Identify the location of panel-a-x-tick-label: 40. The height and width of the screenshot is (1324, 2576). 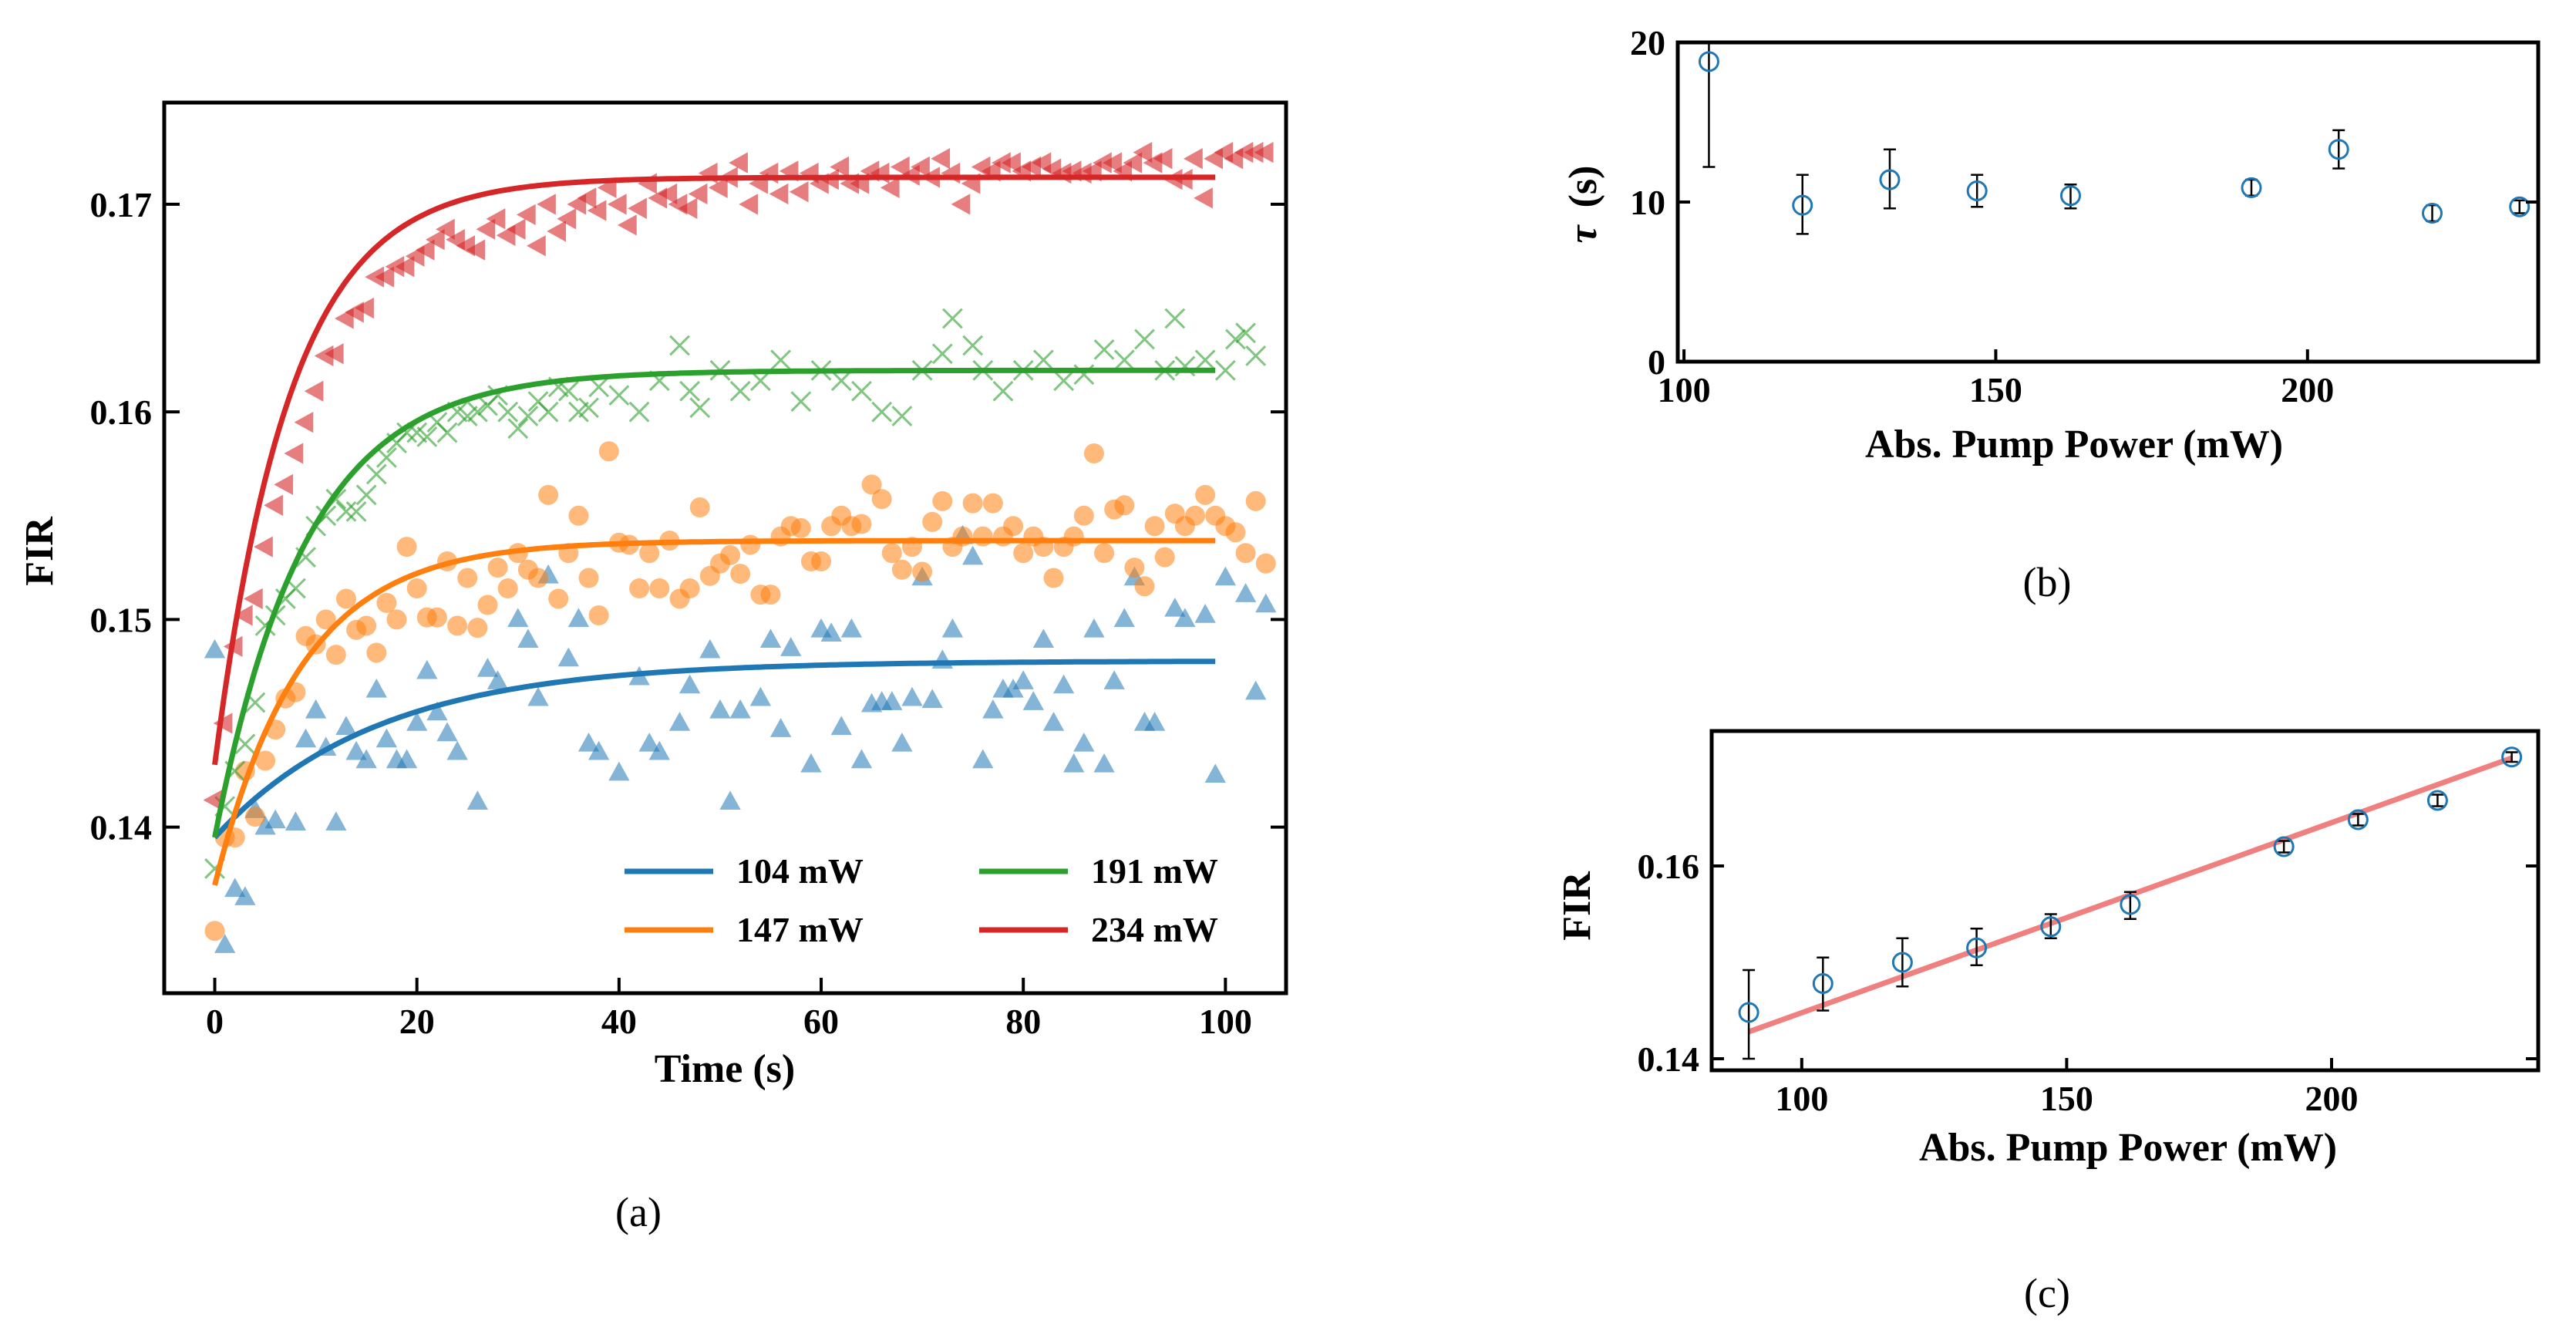
(619, 1021).